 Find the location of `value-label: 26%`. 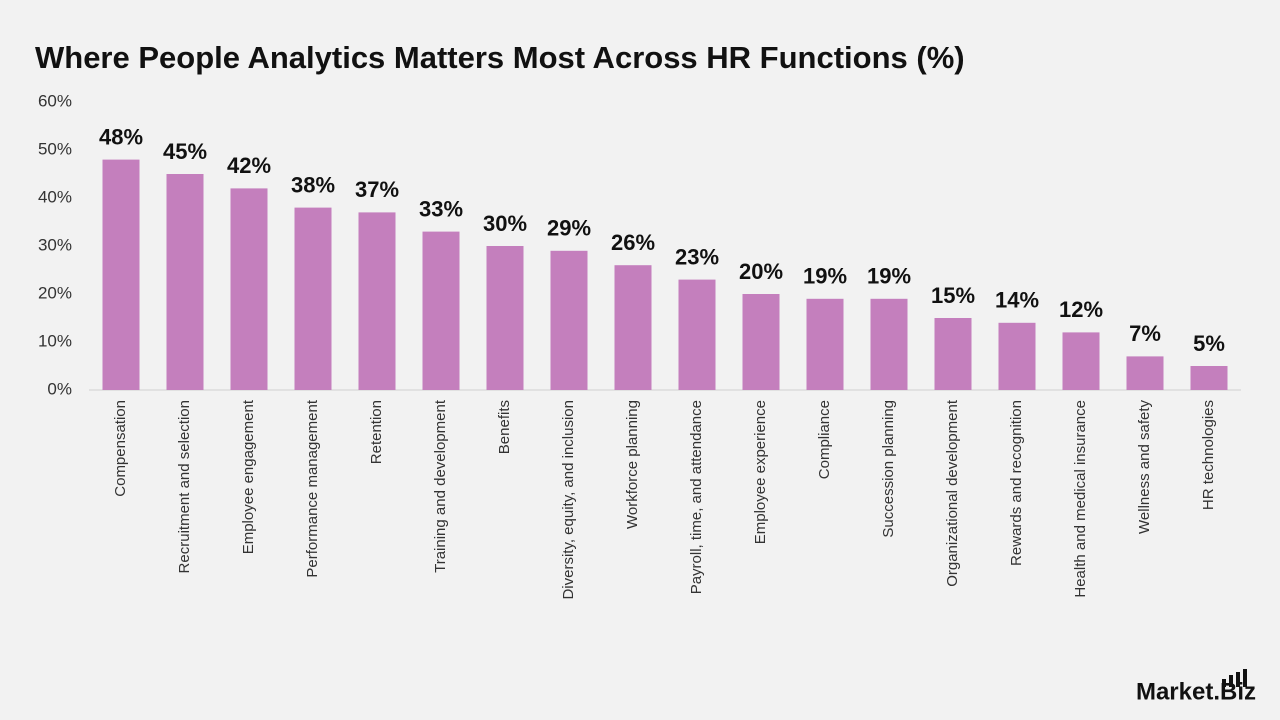

value-label: 26% is located at coordinates (633, 242).